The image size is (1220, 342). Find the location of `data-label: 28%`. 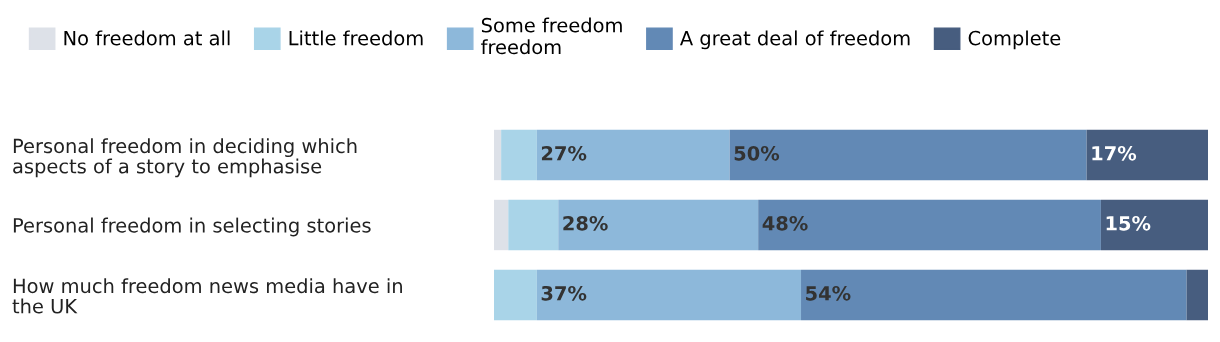

data-label: 28% is located at coordinates (585, 223).